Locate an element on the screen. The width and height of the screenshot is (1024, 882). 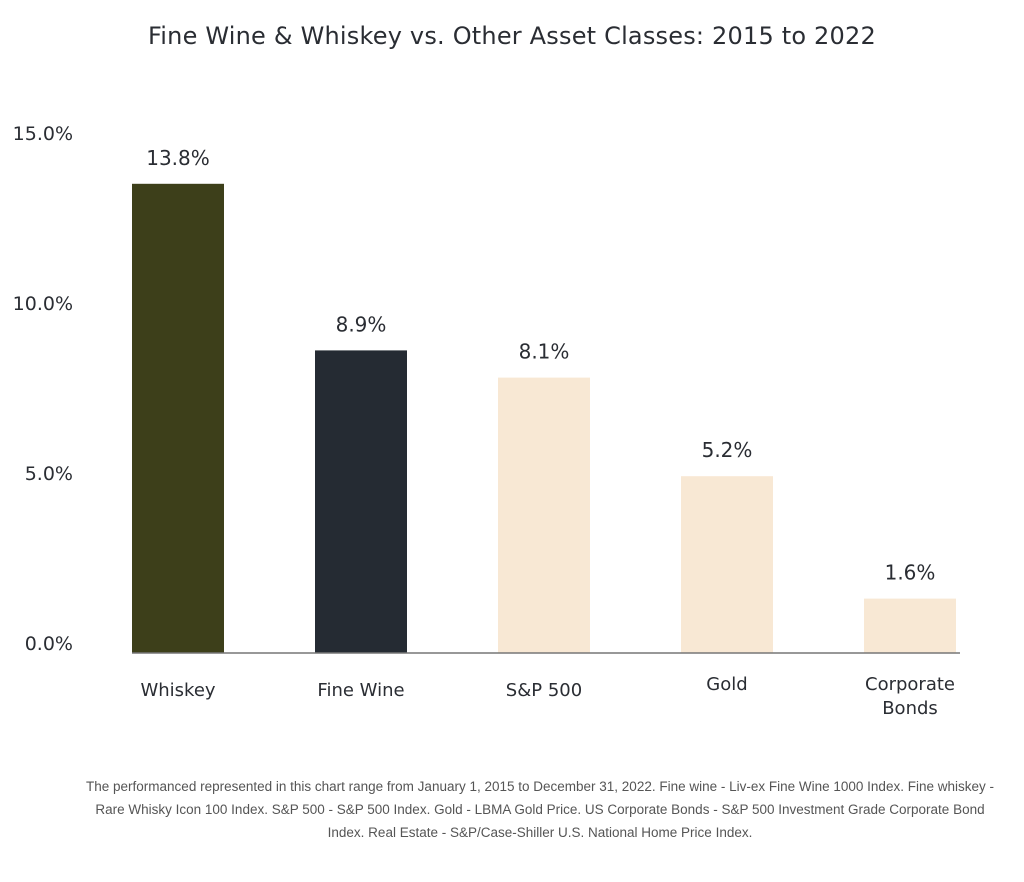
y-tick-label: 15.0% is located at coordinates (43, 134).